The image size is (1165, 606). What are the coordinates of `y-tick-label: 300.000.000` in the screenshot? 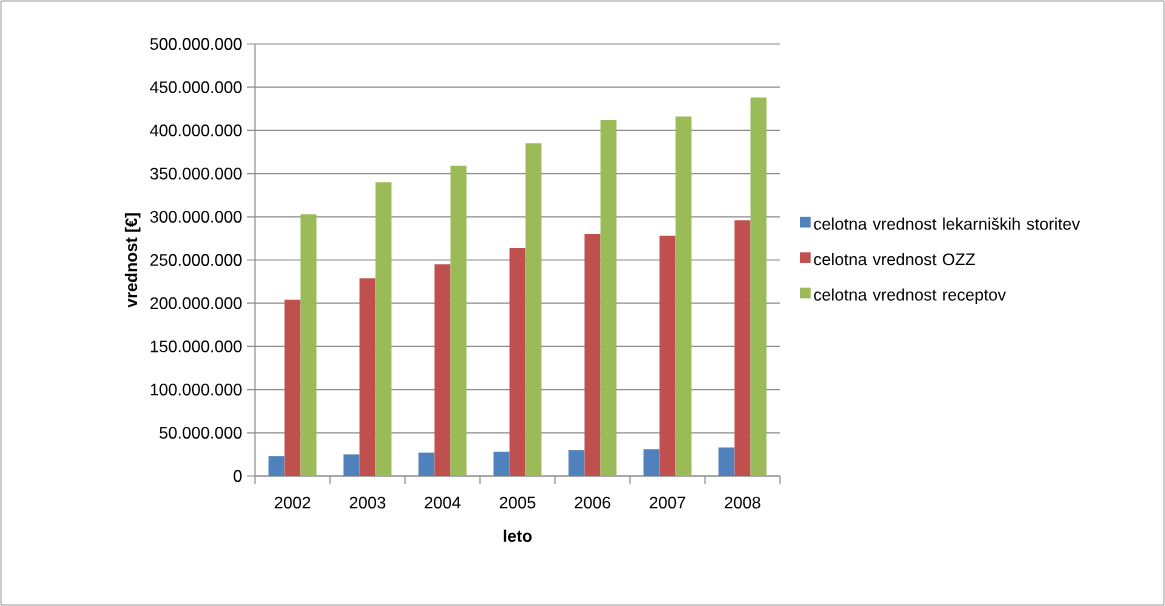 It's located at (196, 216).